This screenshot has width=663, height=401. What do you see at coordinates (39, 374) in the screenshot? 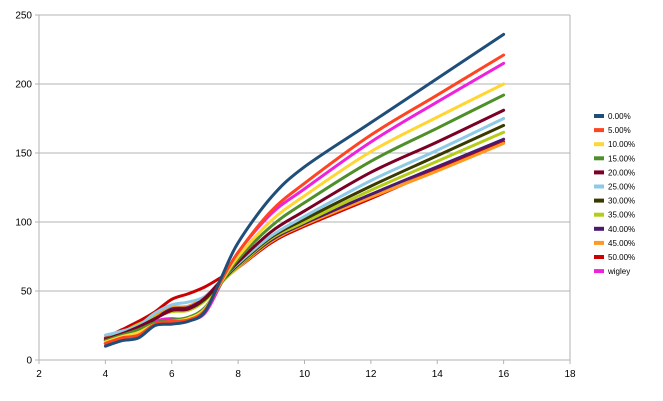
I see `x-tick-label: 2` at bounding box center [39, 374].